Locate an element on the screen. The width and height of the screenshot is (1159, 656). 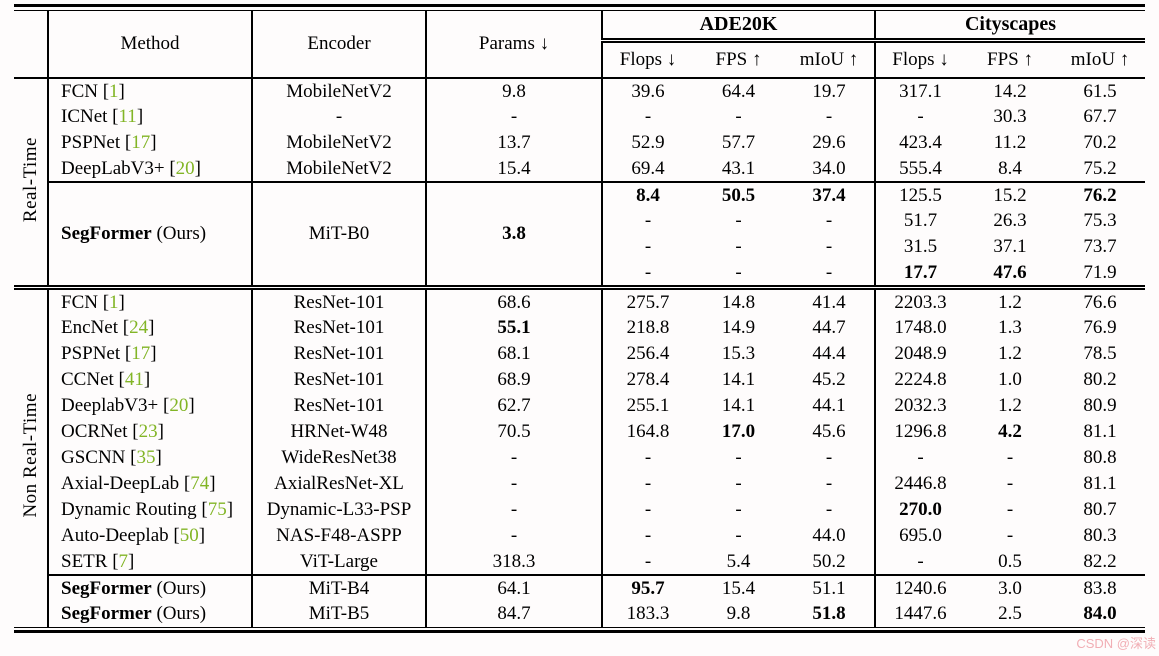
params-cell: 318.3 is located at coordinates (514, 562).